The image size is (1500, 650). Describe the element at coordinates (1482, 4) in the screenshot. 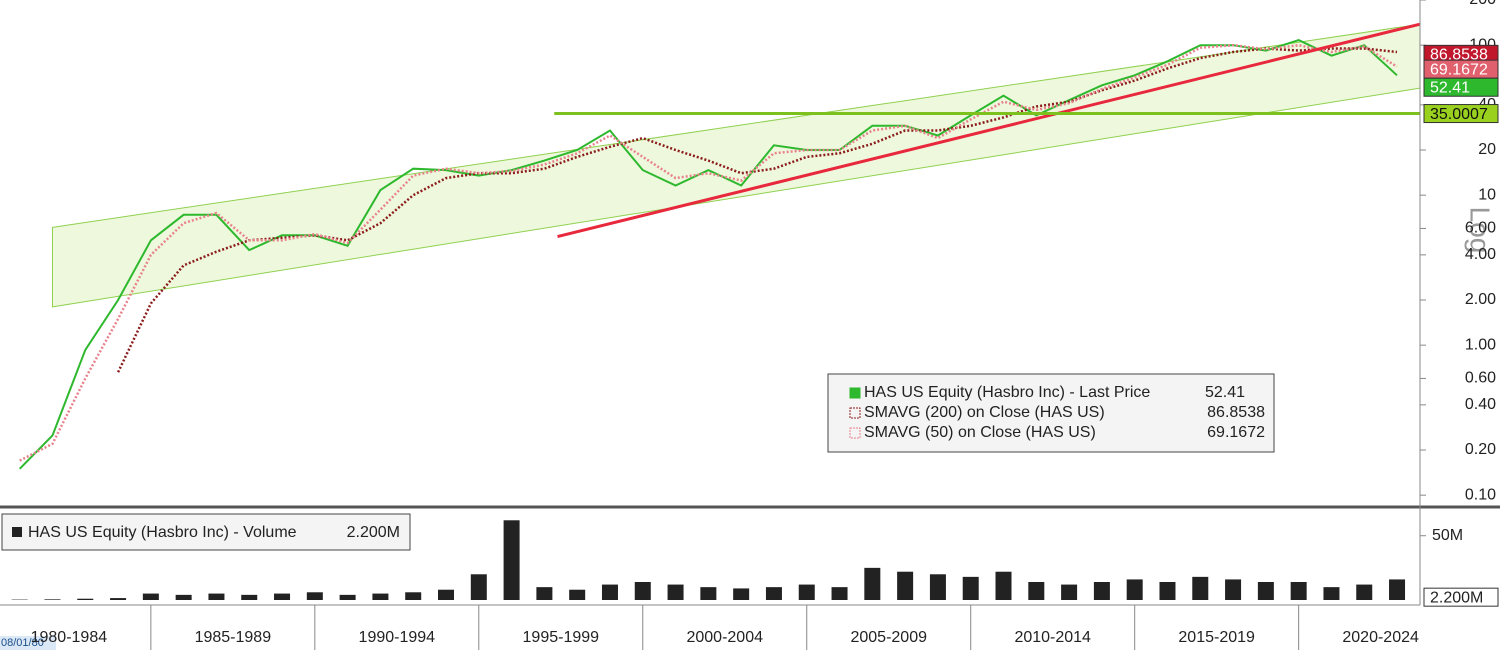

I see `y-tick-label: 200` at that location.